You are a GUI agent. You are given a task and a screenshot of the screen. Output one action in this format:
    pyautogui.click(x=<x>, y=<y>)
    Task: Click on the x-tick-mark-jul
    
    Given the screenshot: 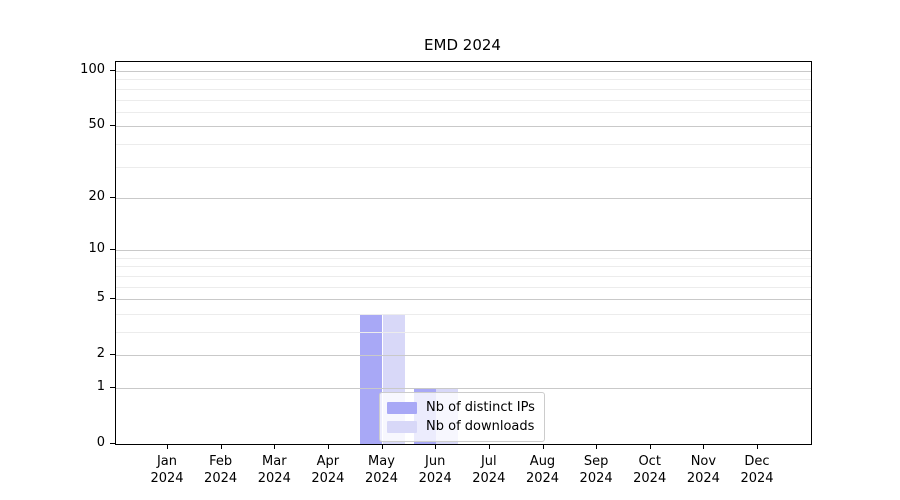 What is the action you would take?
    pyautogui.click(x=489, y=446)
    